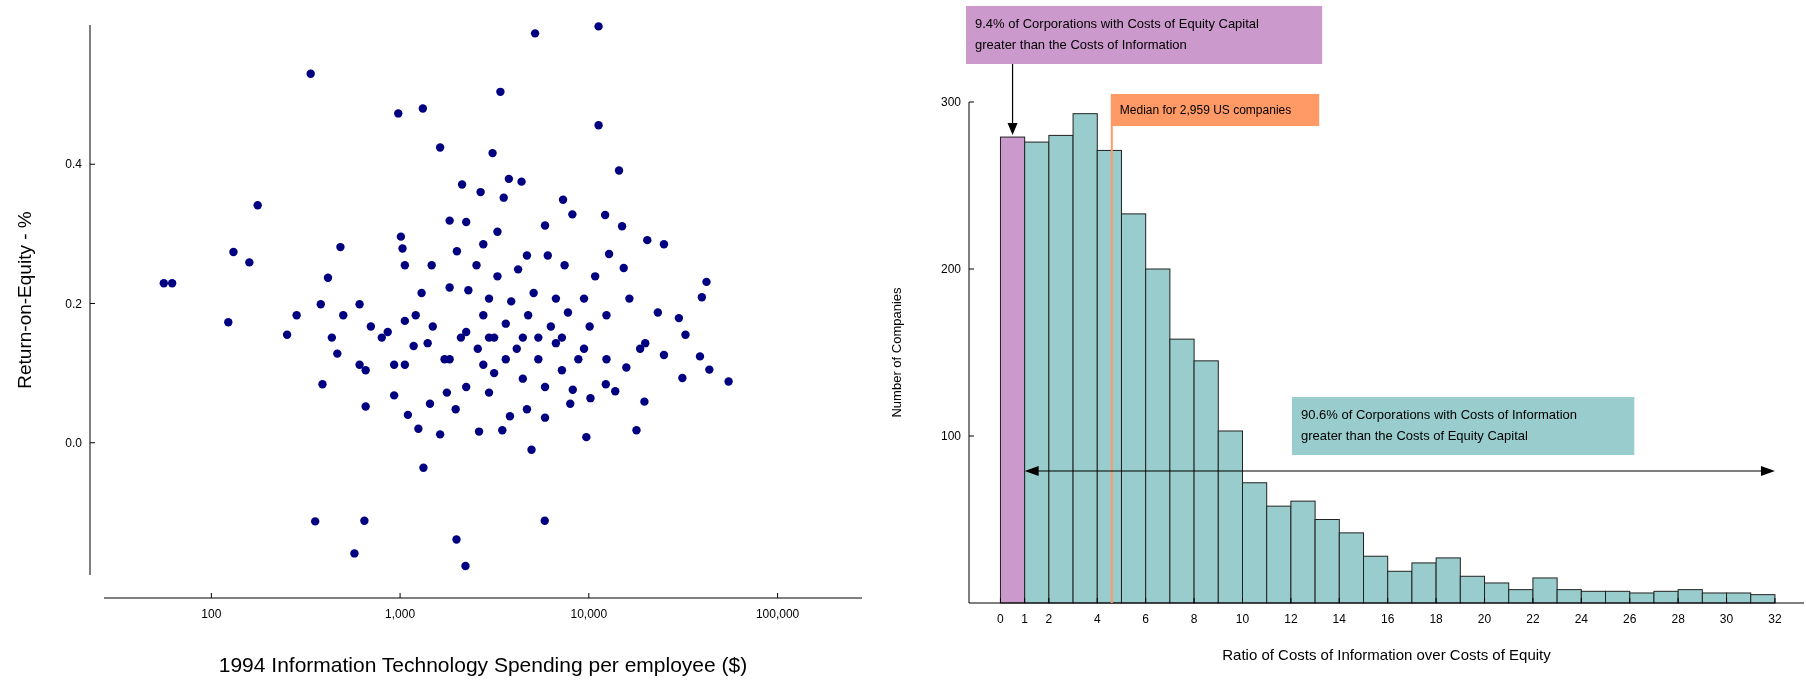  Describe the element at coordinates (1144, 35) in the screenshot. I see `callout-box: 9.4% of Corporations with Costs of Equity Capital greater than the Costs of Information` at that location.